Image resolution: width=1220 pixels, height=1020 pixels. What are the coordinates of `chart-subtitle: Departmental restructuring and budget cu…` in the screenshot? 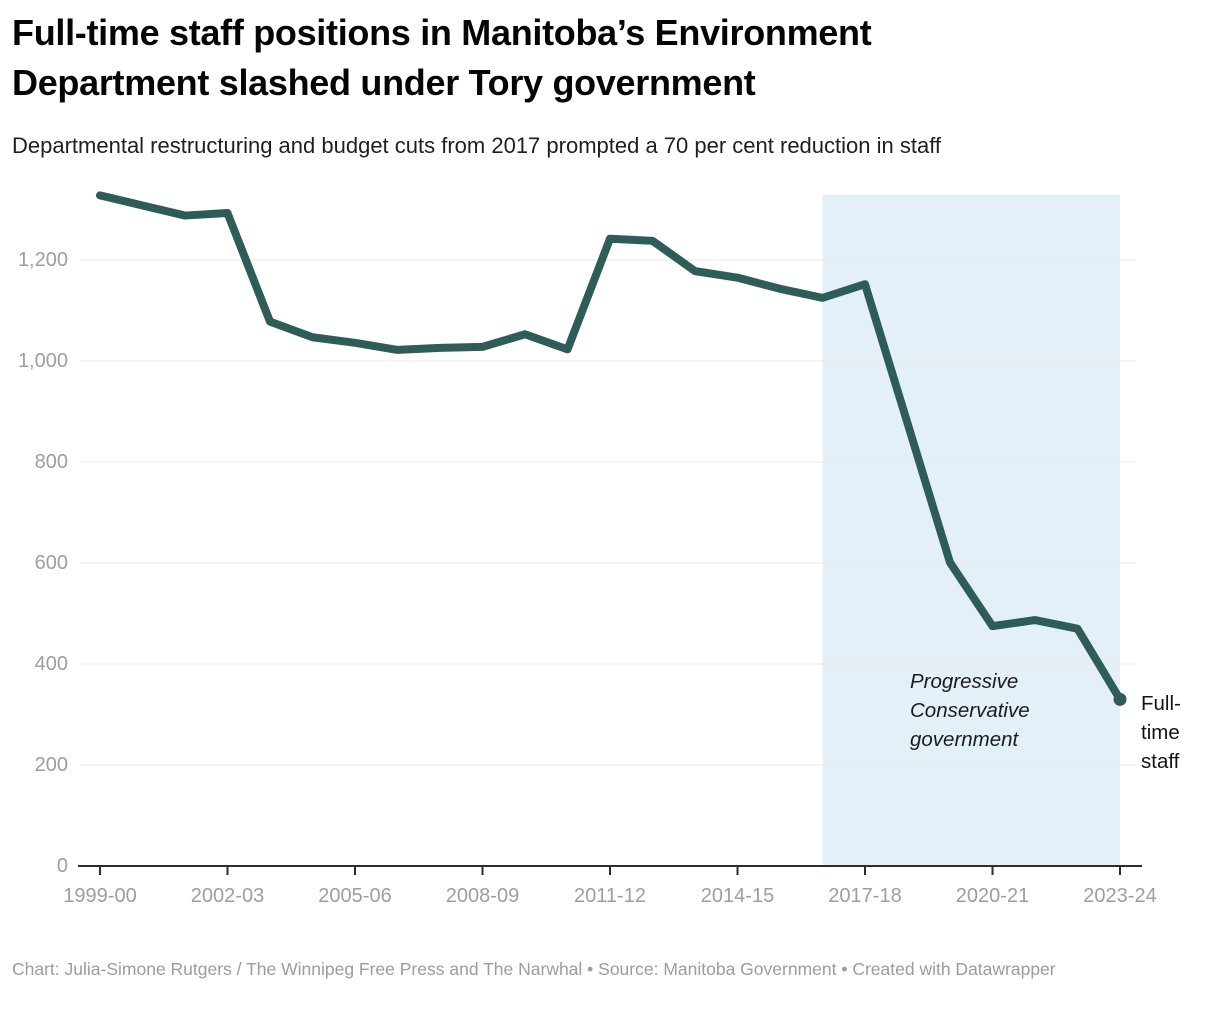 It's located at (477, 145).